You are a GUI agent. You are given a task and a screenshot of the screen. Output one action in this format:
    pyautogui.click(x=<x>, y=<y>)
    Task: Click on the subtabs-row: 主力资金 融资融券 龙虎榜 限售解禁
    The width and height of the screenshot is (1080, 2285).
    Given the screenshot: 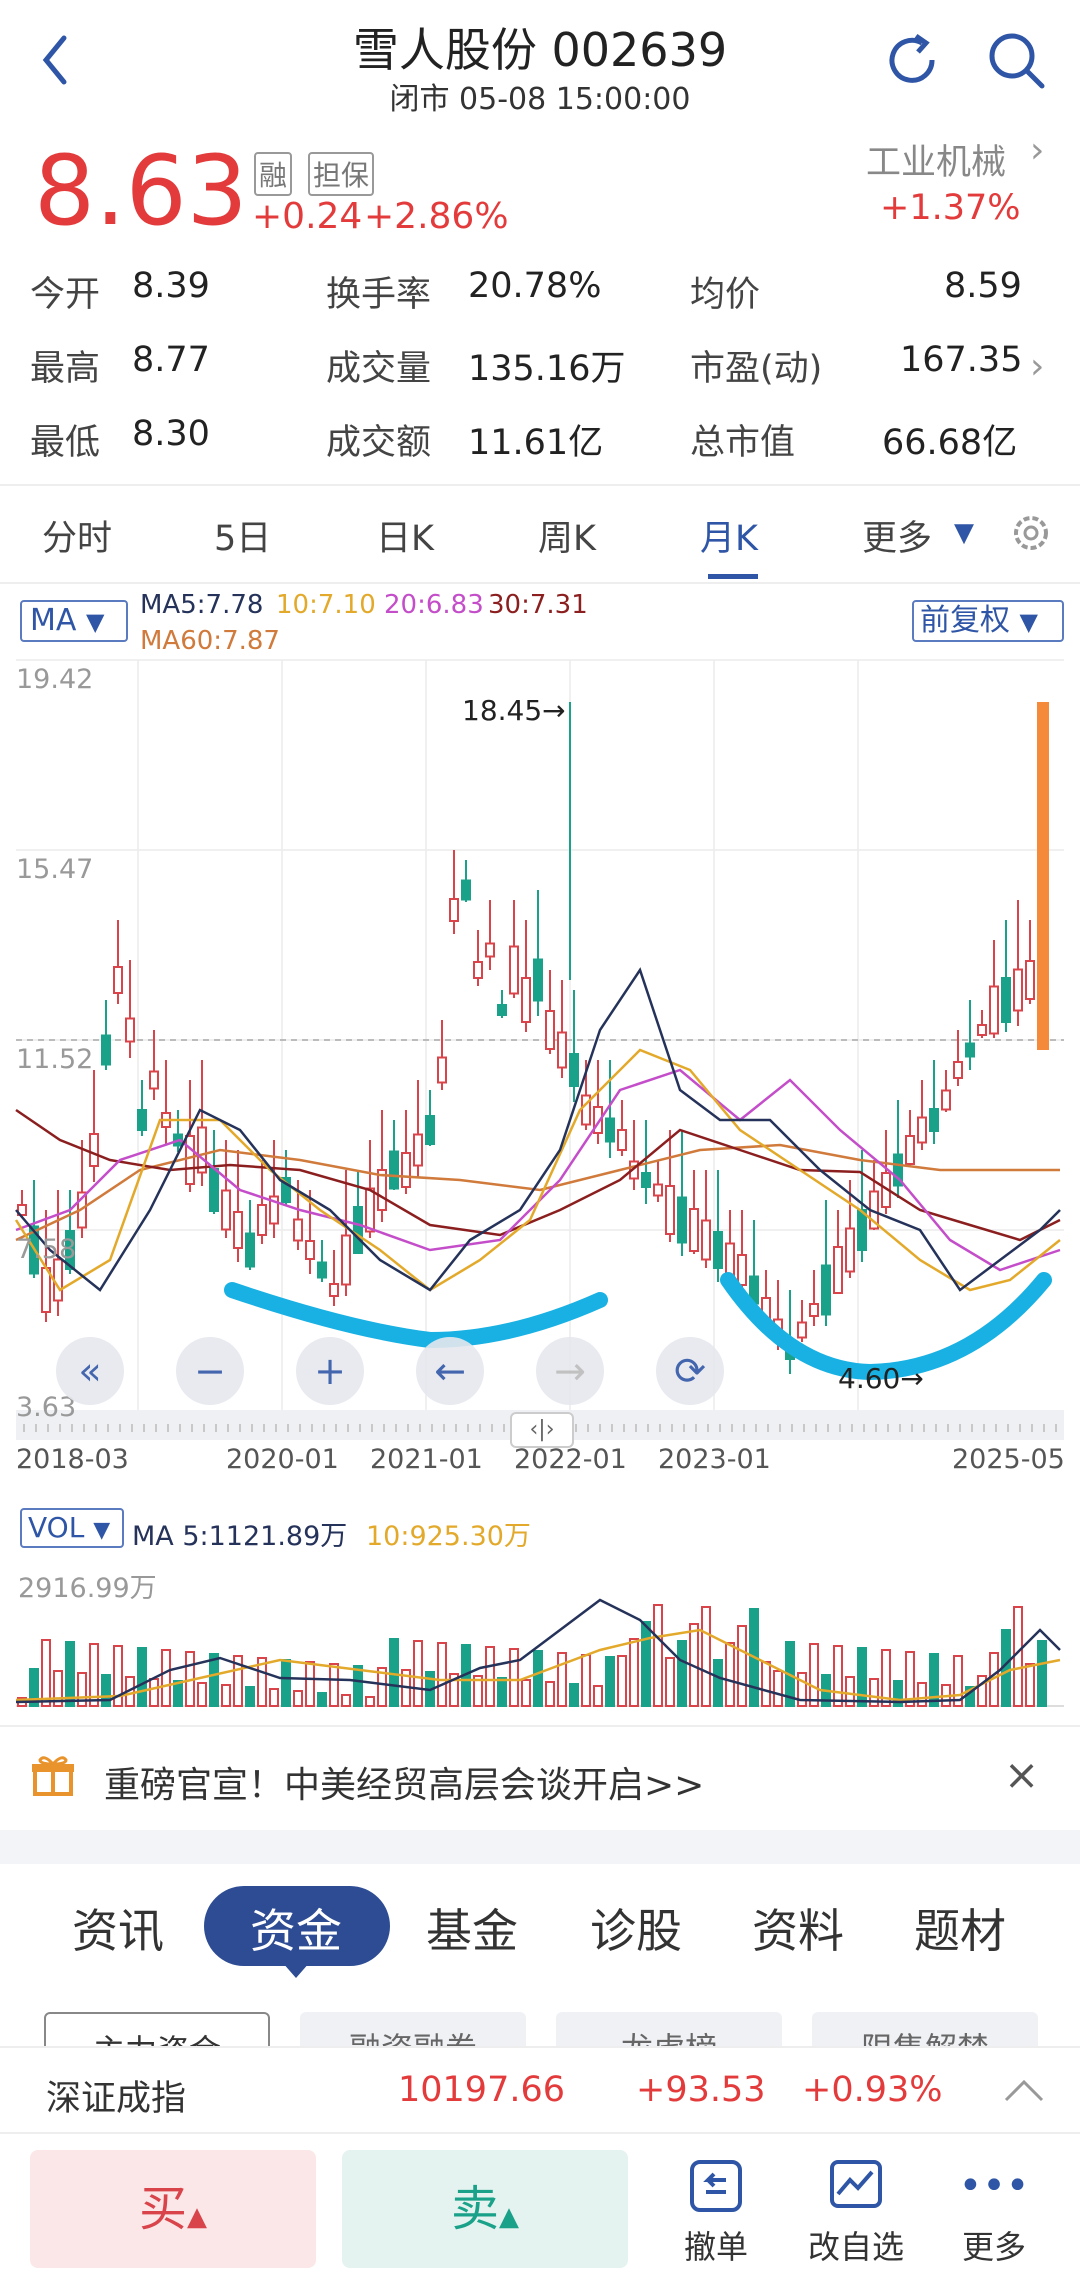 What is the action you would take?
    pyautogui.click(x=540, y=2028)
    